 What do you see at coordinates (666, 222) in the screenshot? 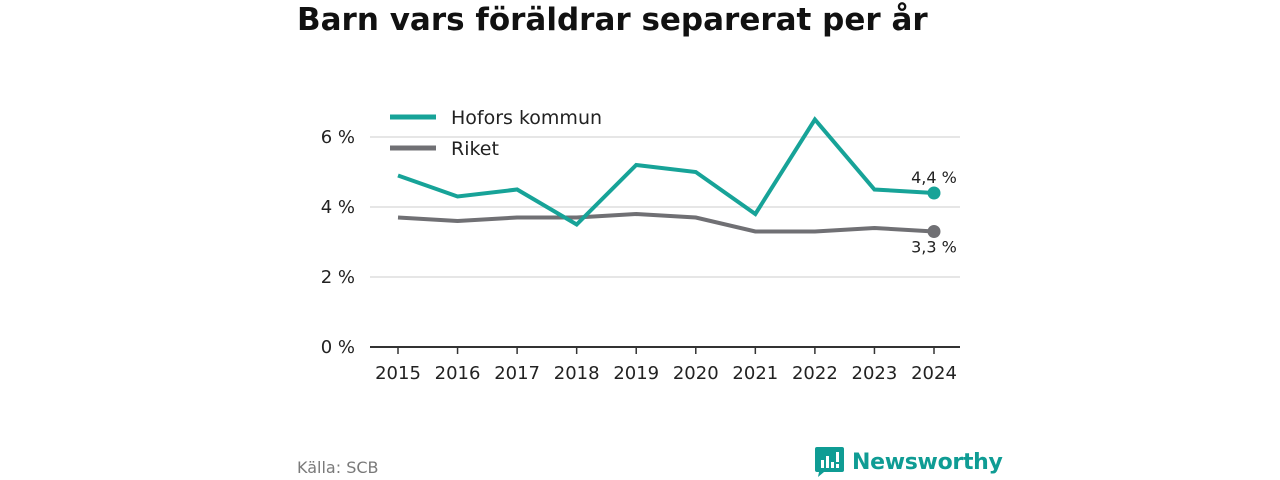
I see `series-line-riket` at bounding box center [666, 222].